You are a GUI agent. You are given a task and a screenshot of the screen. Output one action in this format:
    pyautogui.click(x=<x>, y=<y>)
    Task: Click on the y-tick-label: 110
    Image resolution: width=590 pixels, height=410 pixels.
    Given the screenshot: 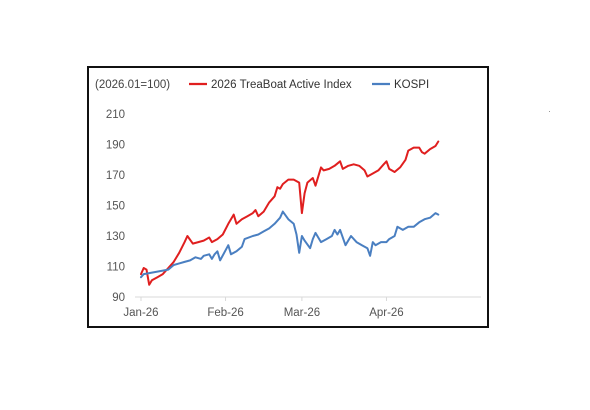 What is the action you would take?
    pyautogui.click(x=116, y=268)
    